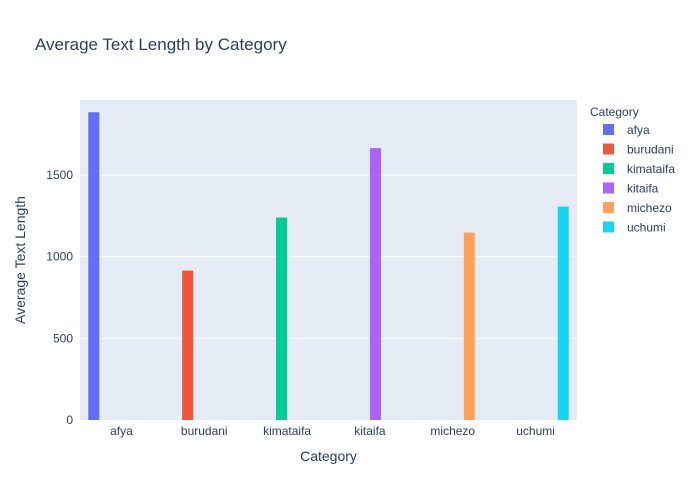 This screenshot has width=700, height=500. I want to click on x-tick-label: afya, so click(121, 431).